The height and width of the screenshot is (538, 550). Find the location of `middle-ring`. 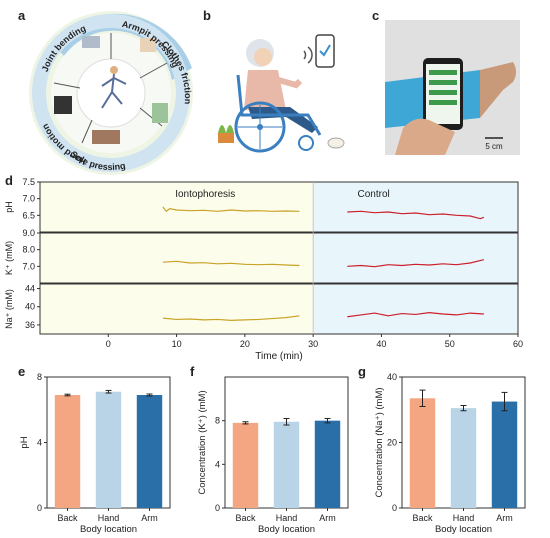

middle-ring is located at coordinates (111, 93).